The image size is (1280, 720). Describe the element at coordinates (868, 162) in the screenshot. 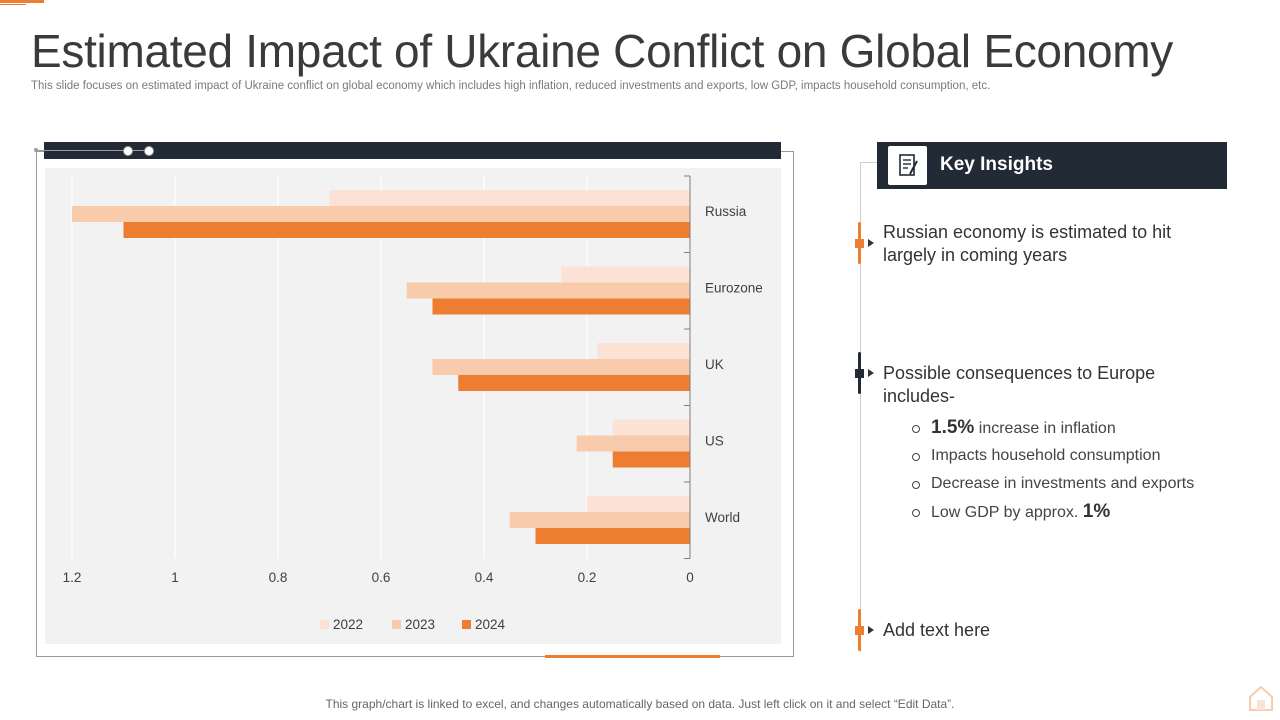

I see `timeline-connector` at that location.